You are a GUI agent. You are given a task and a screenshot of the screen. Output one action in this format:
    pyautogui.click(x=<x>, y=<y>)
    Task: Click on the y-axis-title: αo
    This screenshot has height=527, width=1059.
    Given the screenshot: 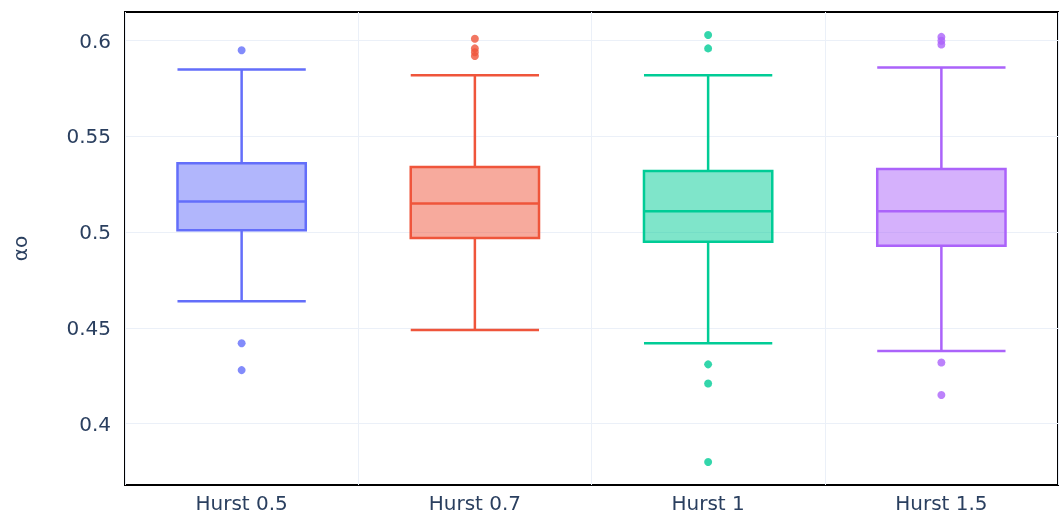 What is the action you would take?
    pyautogui.click(x=20, y=248)
    